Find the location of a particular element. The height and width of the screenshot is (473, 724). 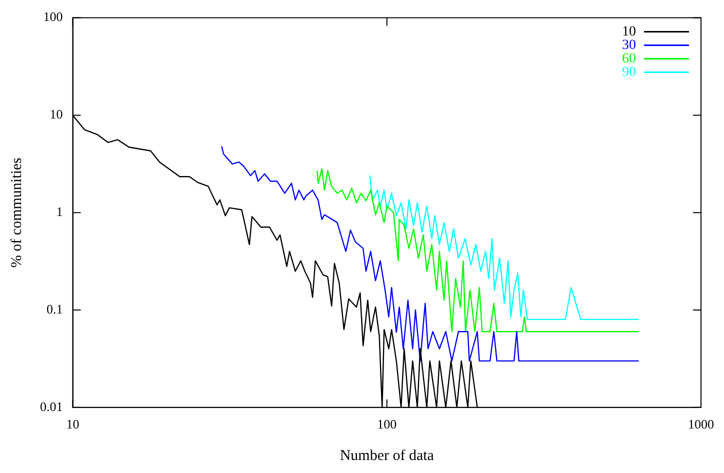

x-tick-label: 10 is located at coordinates (73, 424).